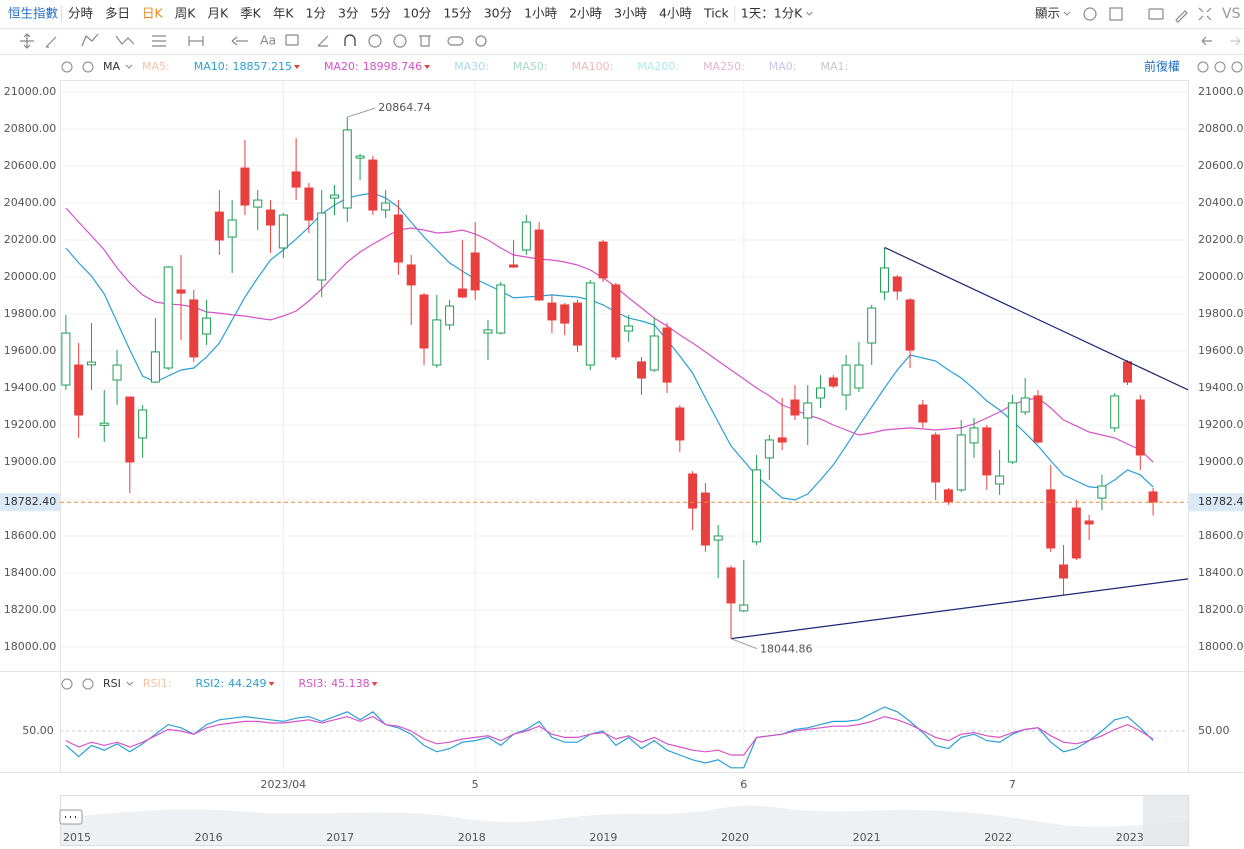 The height and width of the screenshot is (849, 1244). Describe the element at coordinates (27, 41) in the screenshot. I see `move-tool` at that location.